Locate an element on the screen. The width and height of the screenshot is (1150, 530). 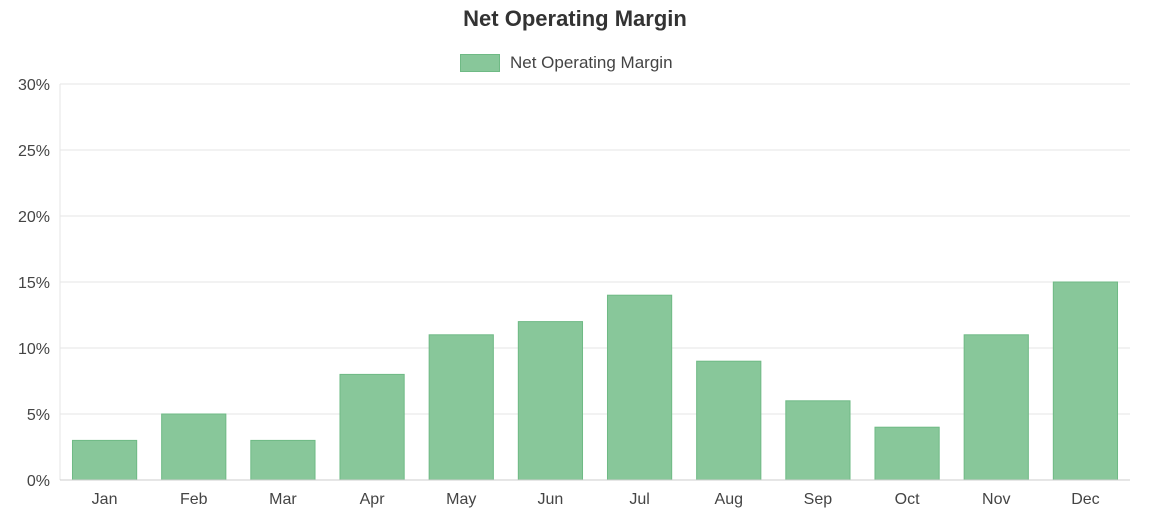
bar-may is located at coordinates (461, 407).